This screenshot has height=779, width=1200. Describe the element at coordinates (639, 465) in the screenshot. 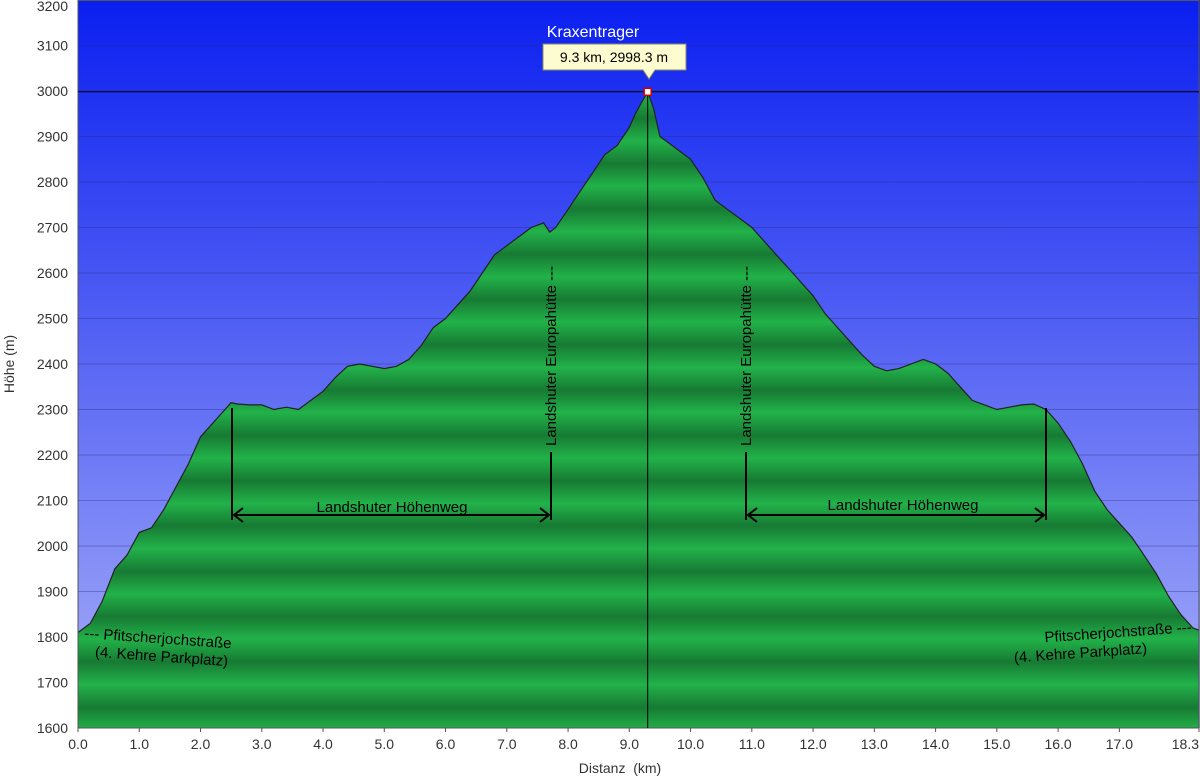

I see `annotation-lines` at that location.